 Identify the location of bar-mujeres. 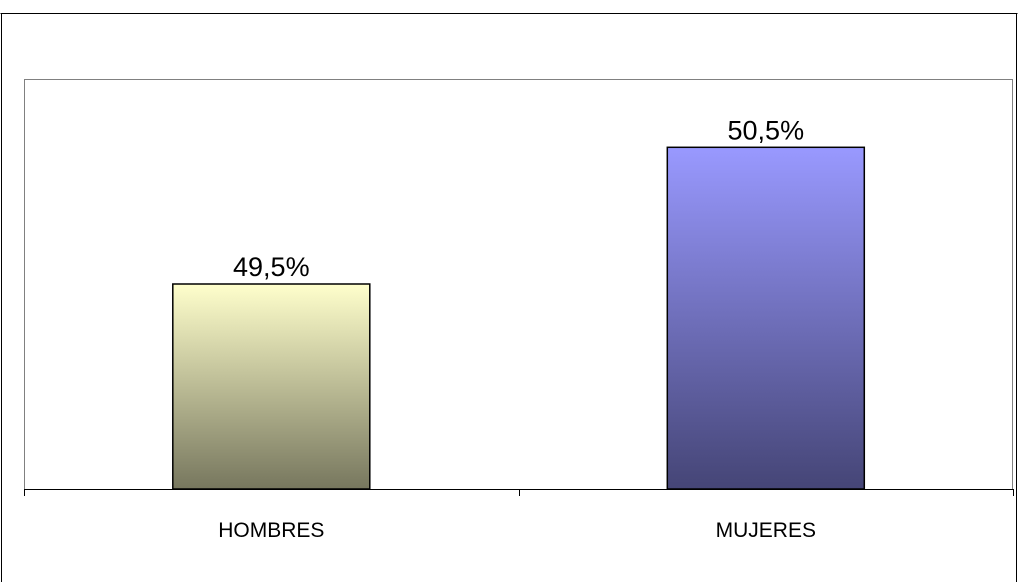
(766, 318).